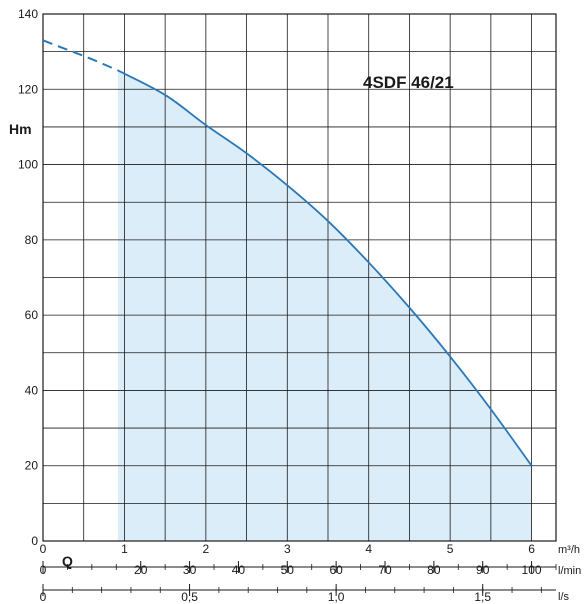 The image size is (587, 604). What do you see at coordinates (67, 561) in the screenshot?
I see `x-axis-label: Q` at bounding box center [67, 561].